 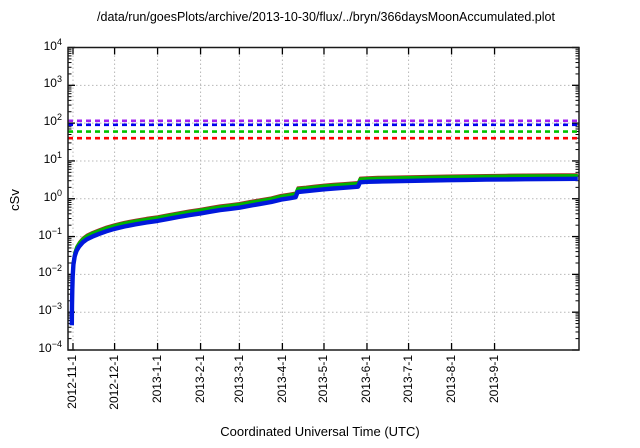 I want to click on x-tick-label: 2013-4-1, so click(x=281, y=379).